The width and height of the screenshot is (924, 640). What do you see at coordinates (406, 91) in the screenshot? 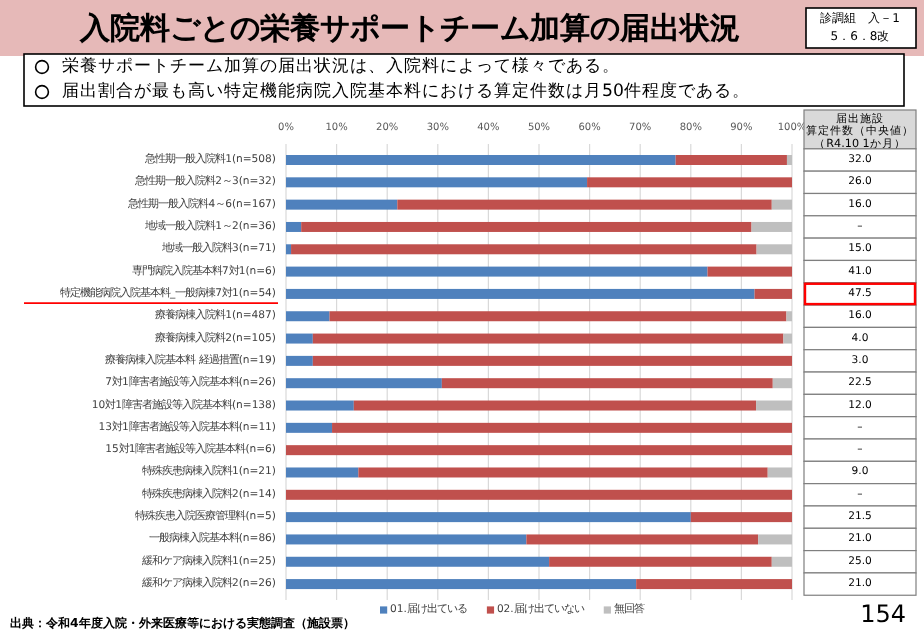
I see `text: 届出割合が最も高い特定機能病院入院基本料における算定件数は月50件程度である。` at bounding box center [406, 91].